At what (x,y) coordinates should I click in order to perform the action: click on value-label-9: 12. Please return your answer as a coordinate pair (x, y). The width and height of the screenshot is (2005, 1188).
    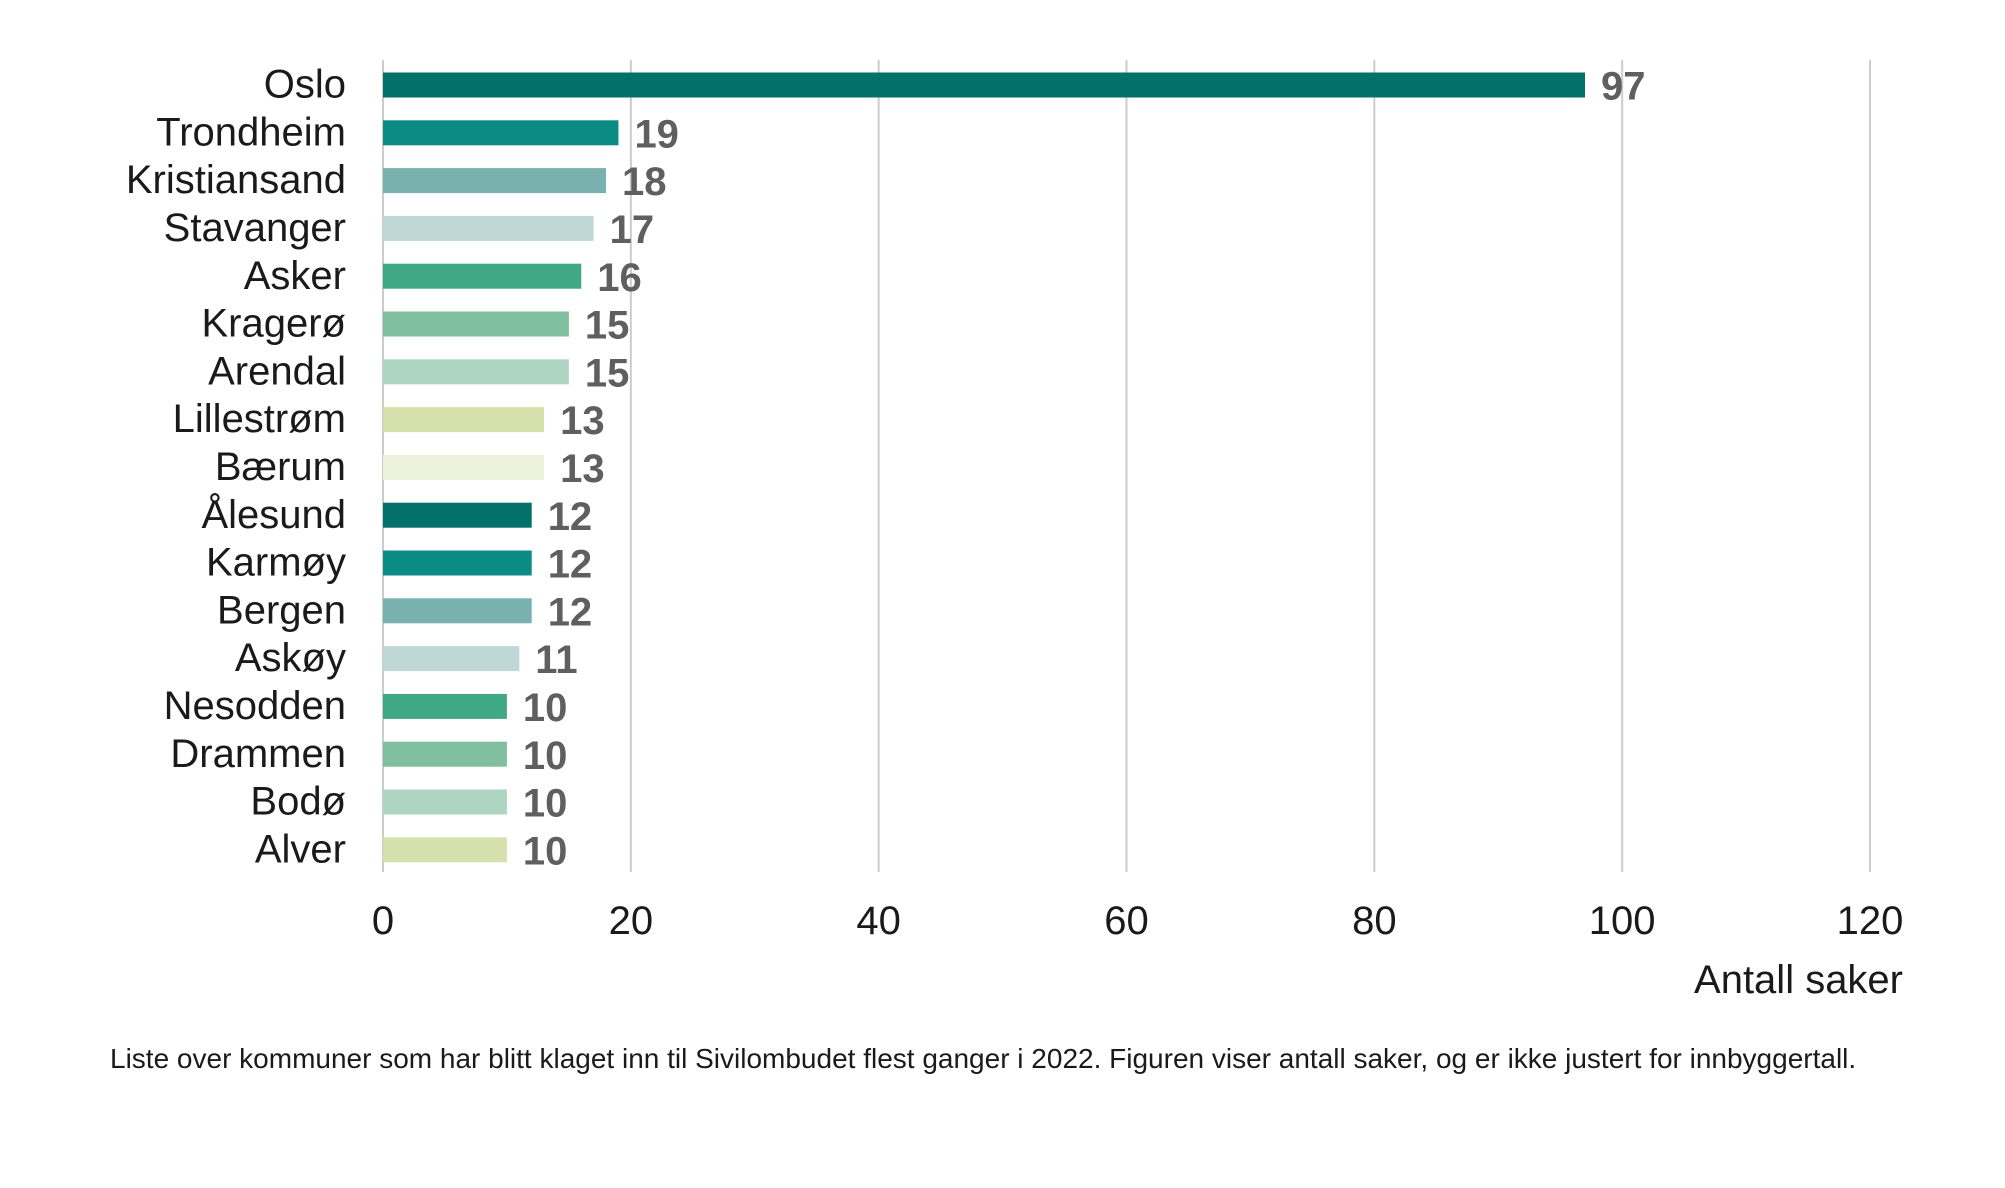
    Looking at the image, I should click on (570, 517).